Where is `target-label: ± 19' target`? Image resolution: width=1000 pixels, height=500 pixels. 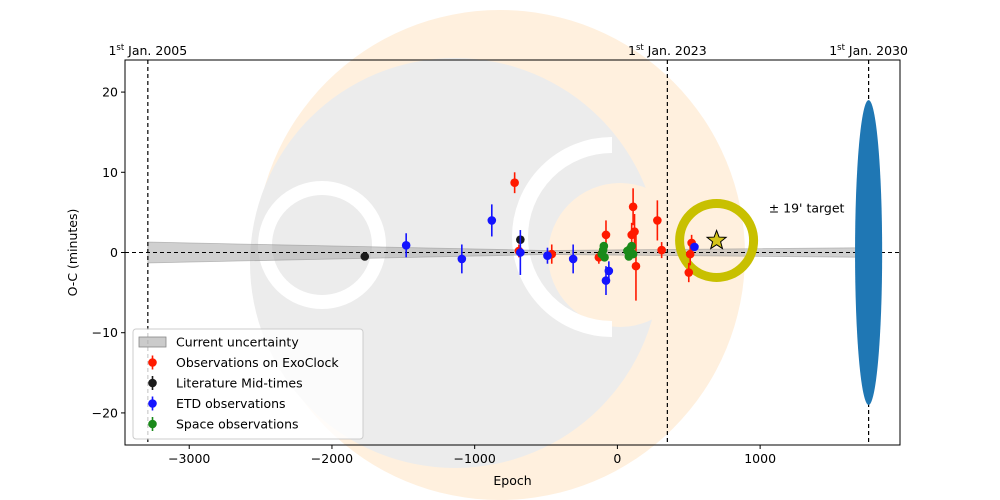 target-label: ± 19' target is located at coordinates (807, 207).